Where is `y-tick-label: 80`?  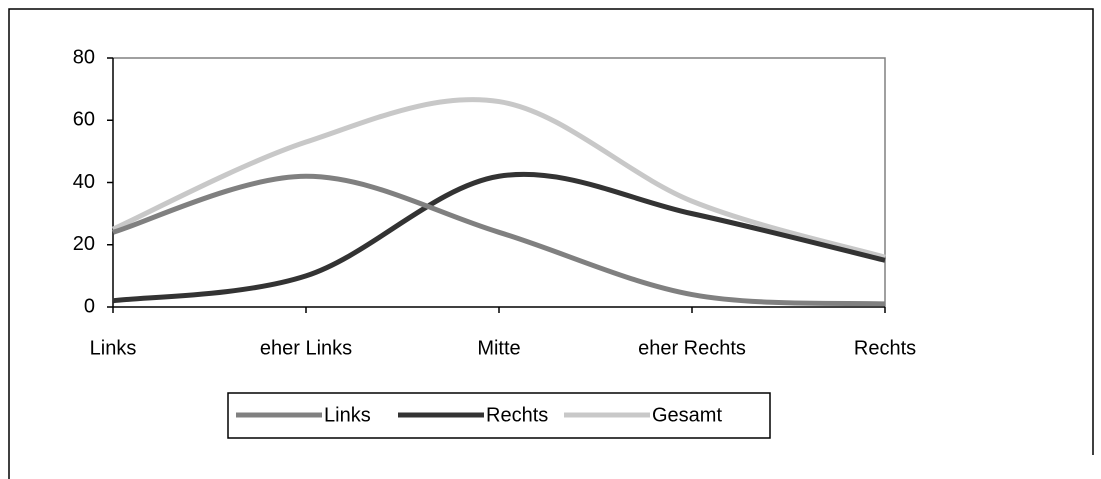
y-tick-label: 80 is located at coordinates (84, 57).